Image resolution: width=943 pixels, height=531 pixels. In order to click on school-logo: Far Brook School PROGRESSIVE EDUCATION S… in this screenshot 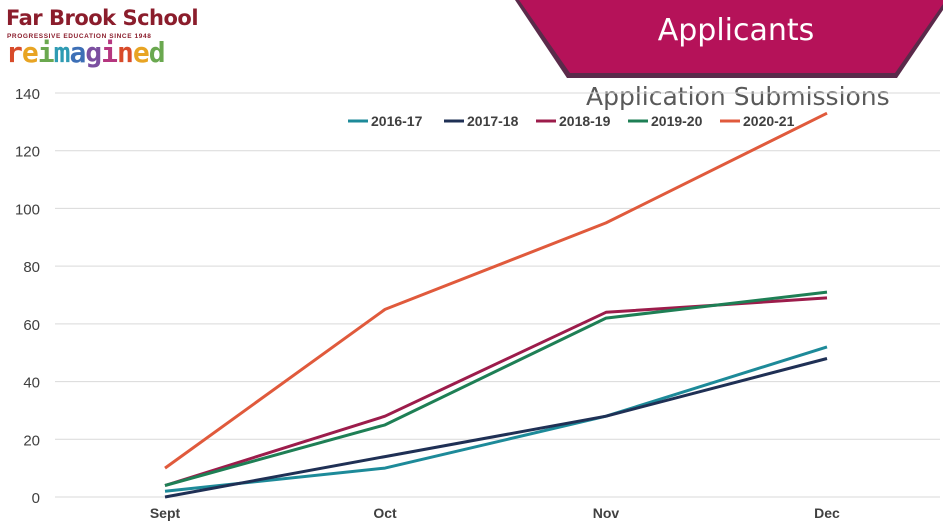, I will do `click(102, 37)`.